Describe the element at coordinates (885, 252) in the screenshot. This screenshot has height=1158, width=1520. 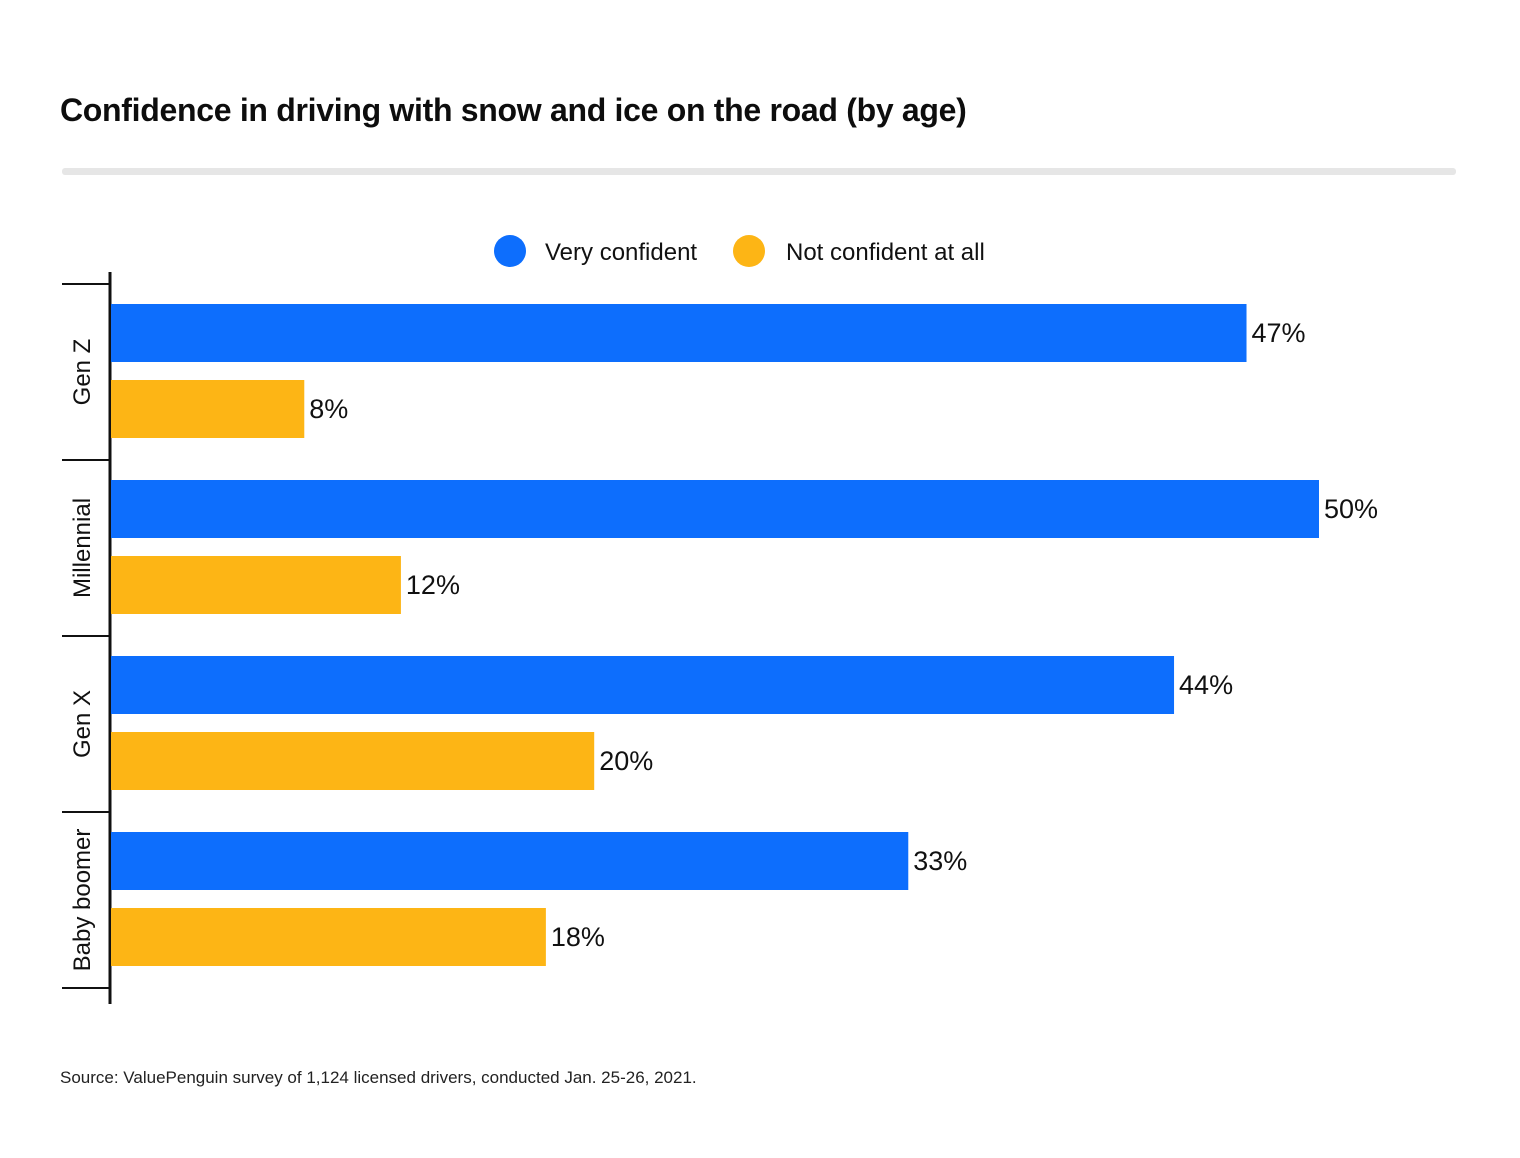
I see `legend-label-not-confident: Not confident at all` at that location.